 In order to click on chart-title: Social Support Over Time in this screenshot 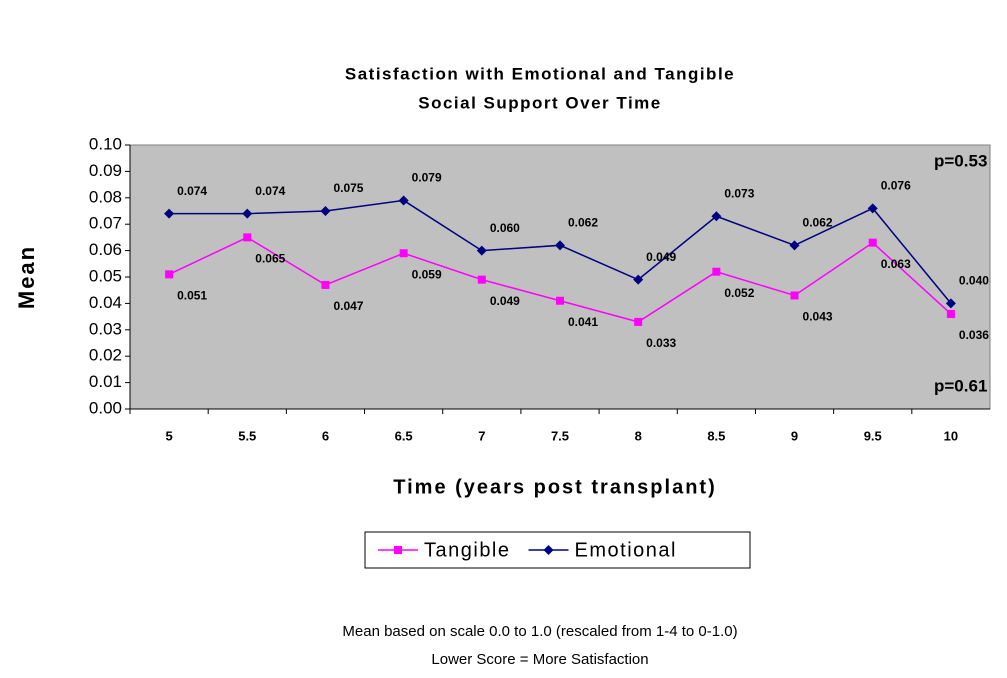, I will do `click(540, 102)`.